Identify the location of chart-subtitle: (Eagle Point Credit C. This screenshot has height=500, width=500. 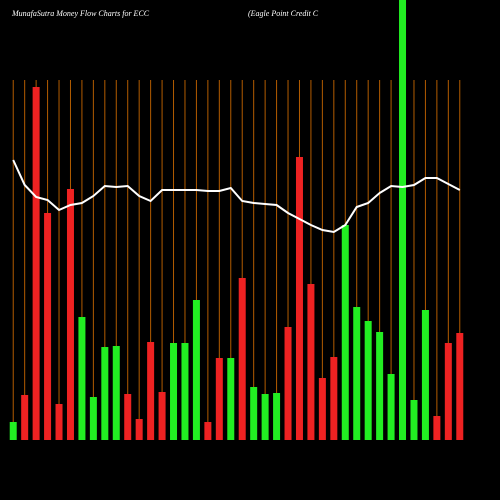
(283, 13).